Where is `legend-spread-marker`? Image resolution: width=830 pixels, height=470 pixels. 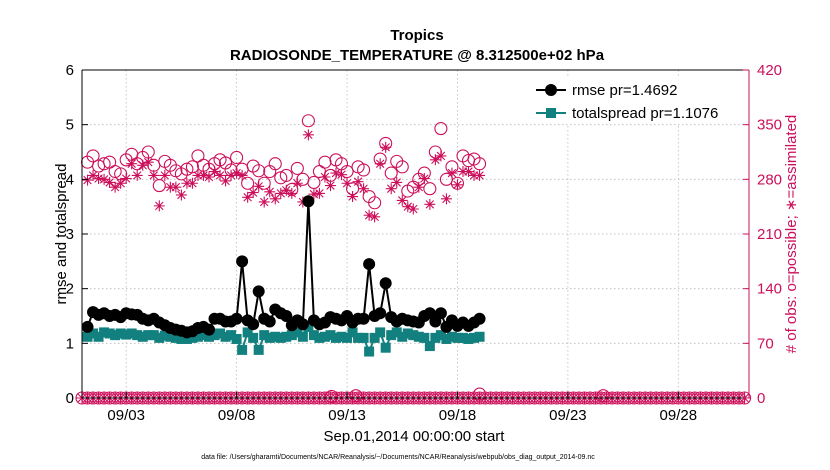
legend-spread-marker is located at coordinates (551, 113).